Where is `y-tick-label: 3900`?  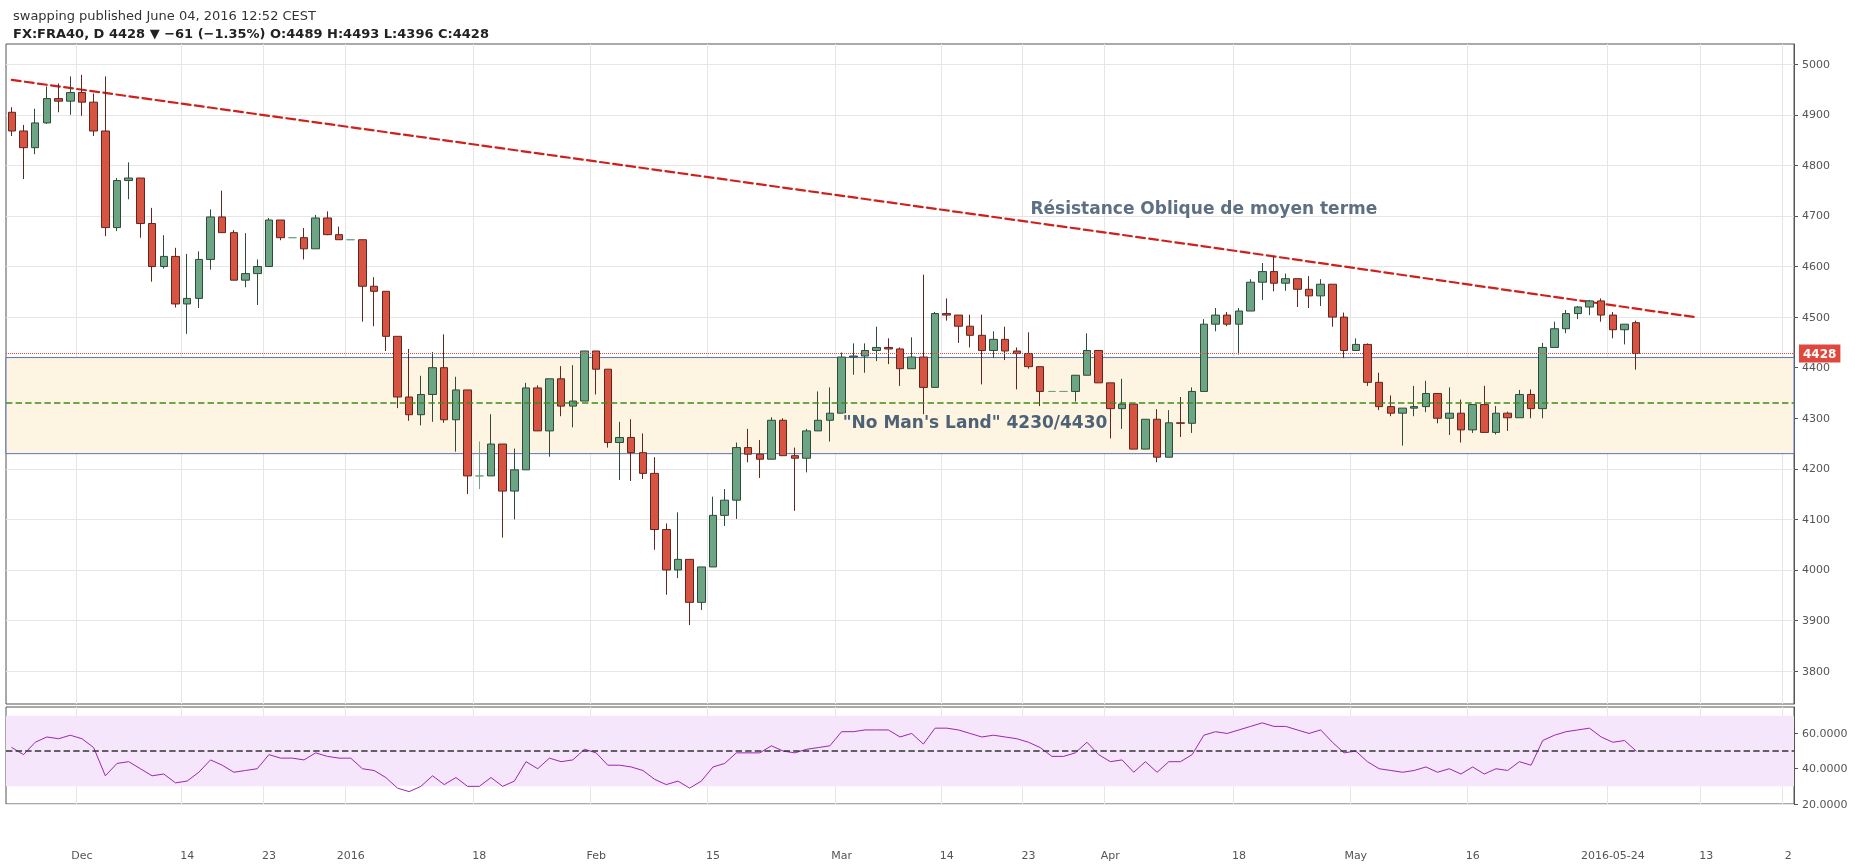
y-tick-label: 3900 is located at coordinates (1816, 621).